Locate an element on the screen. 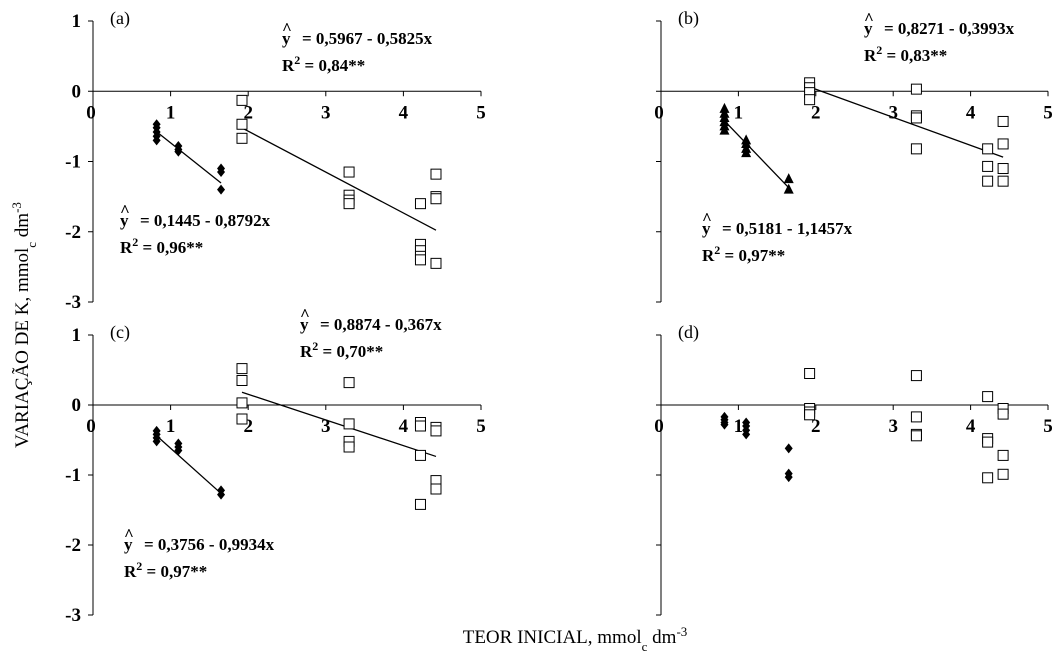 This screenshot has width=1052, height=651. r-squared-value: = 0,70** is located at coordinates (350, 351).